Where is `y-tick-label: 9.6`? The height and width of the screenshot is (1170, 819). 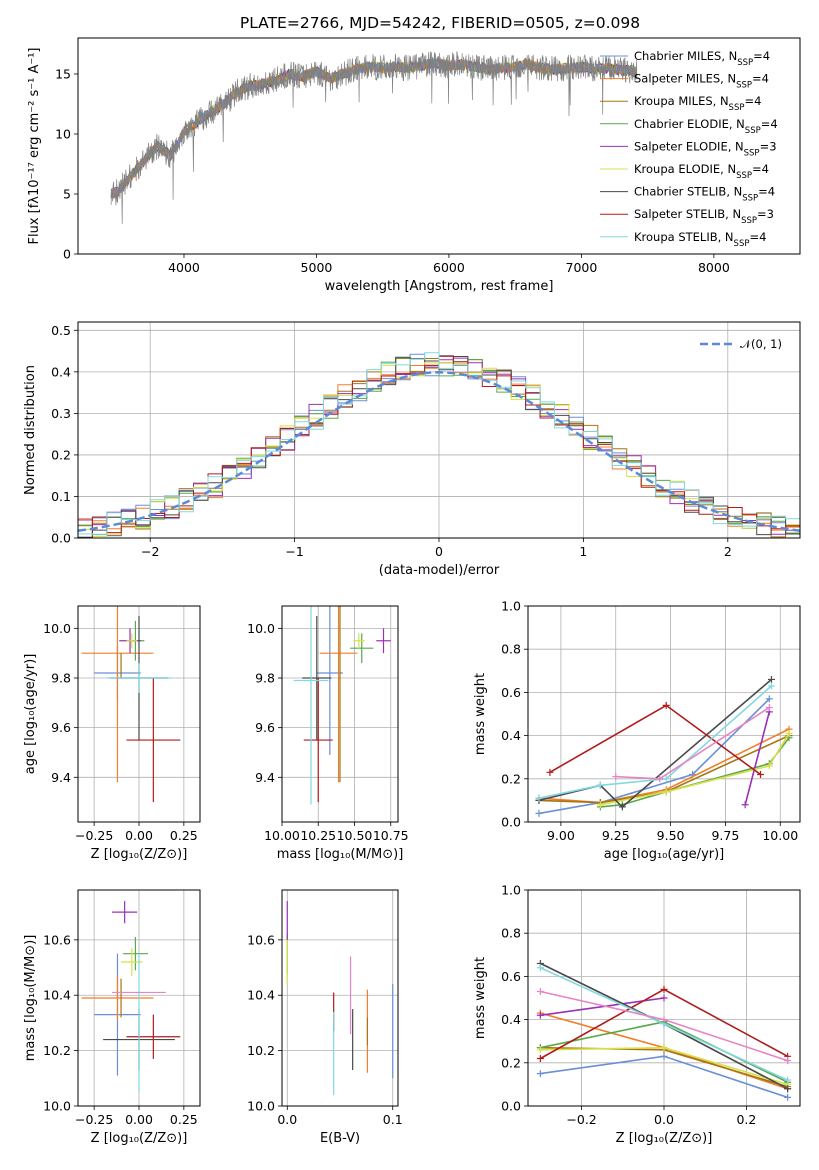 y-tick-label: 9.6 is located at coordinates (265, 727).